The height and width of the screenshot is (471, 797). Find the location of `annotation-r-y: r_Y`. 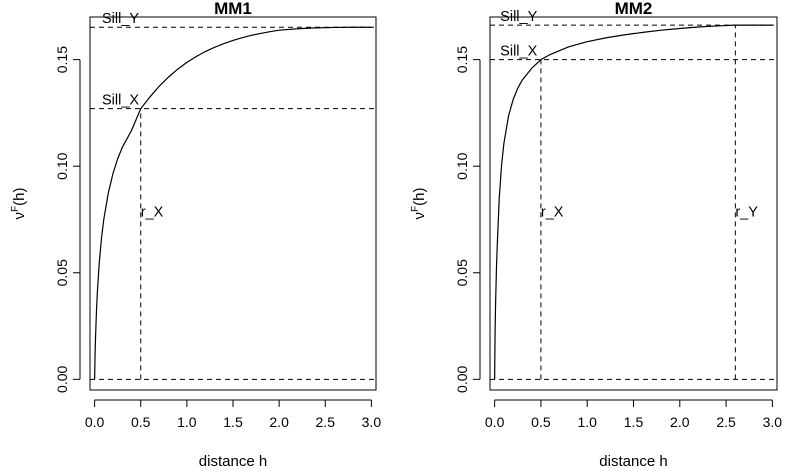

annotation-r-y: r_Y is located at coordinates (746, 213).